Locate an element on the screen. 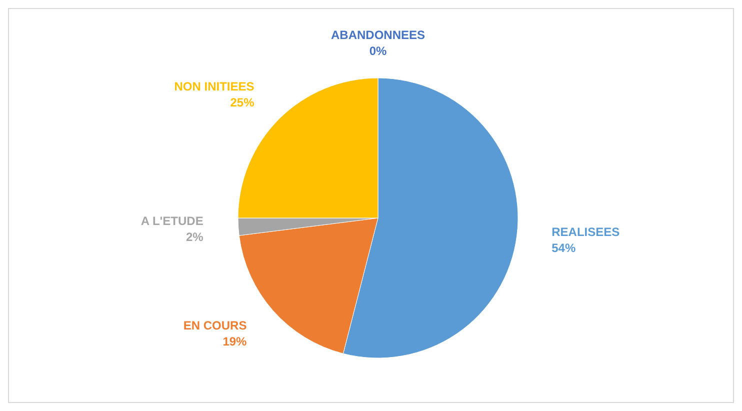 The image size is (742, 411). data-label: 54% is located at coordinates (564, 247).